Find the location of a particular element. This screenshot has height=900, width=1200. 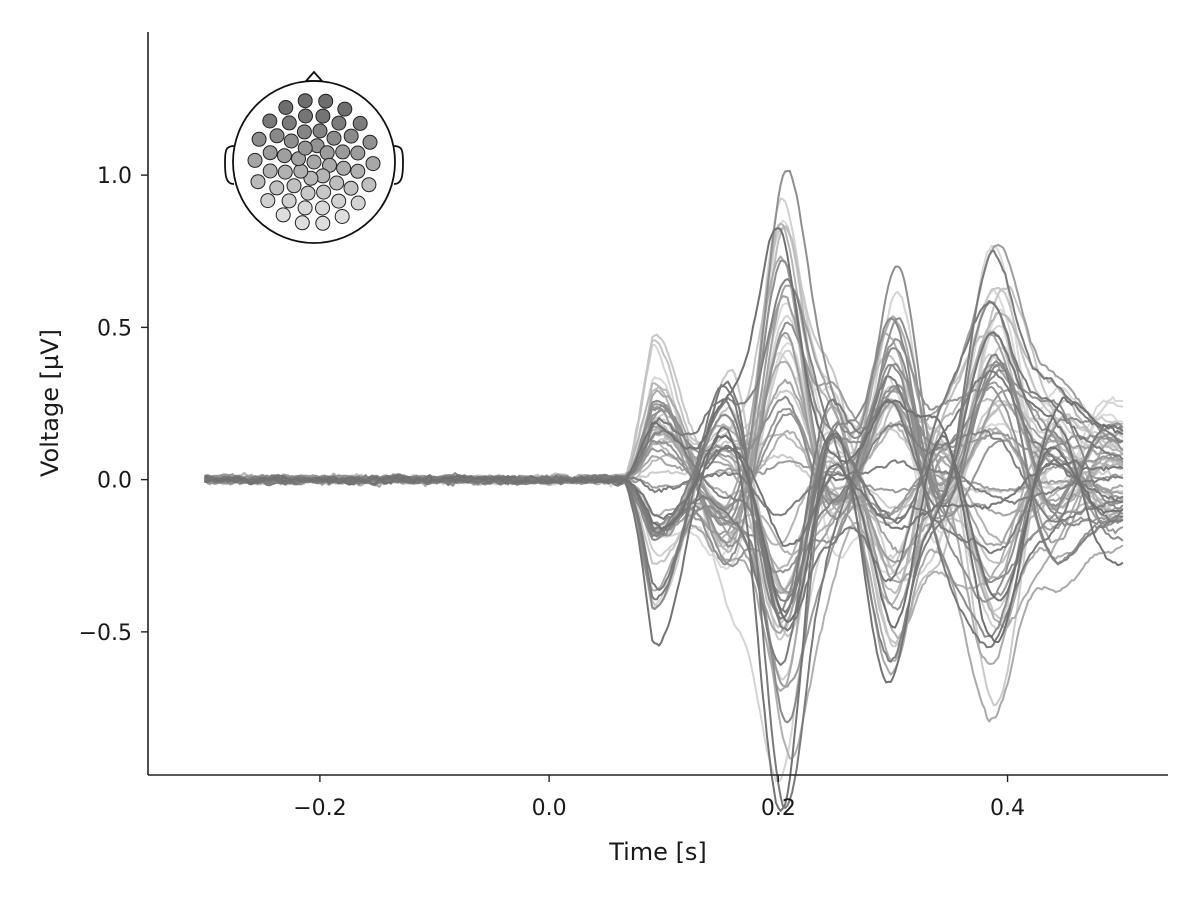

y-tick-label: 0.0 is located at coordinates (114, 481).